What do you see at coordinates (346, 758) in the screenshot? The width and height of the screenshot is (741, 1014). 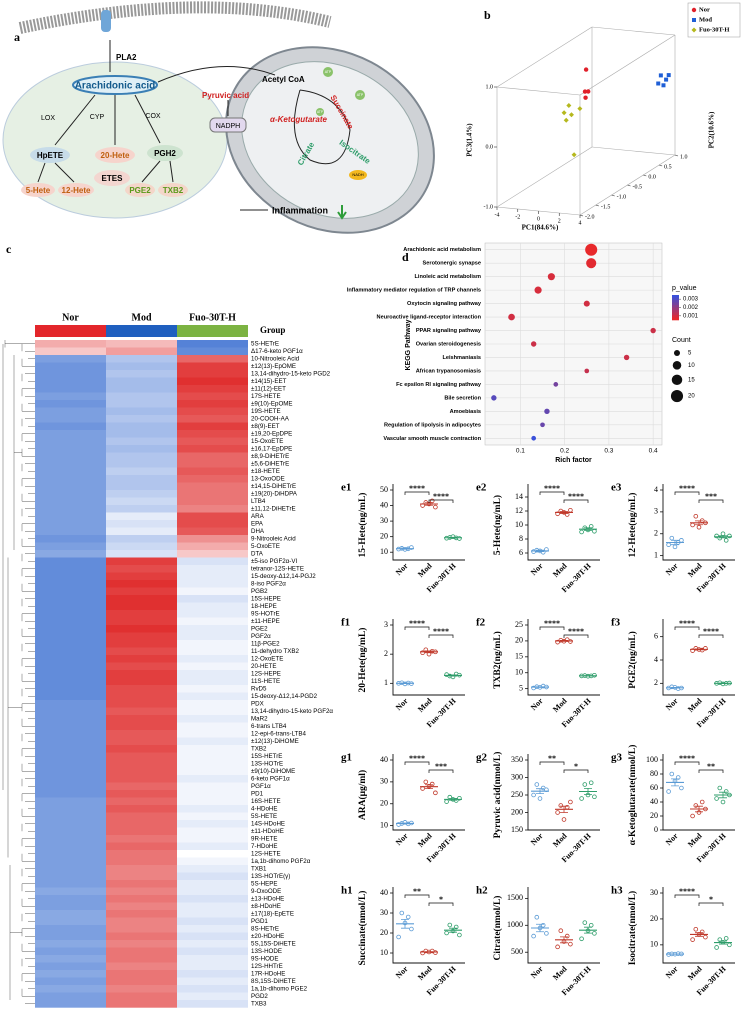 I see `panel-label: g1` at bounding box center [346, 758].